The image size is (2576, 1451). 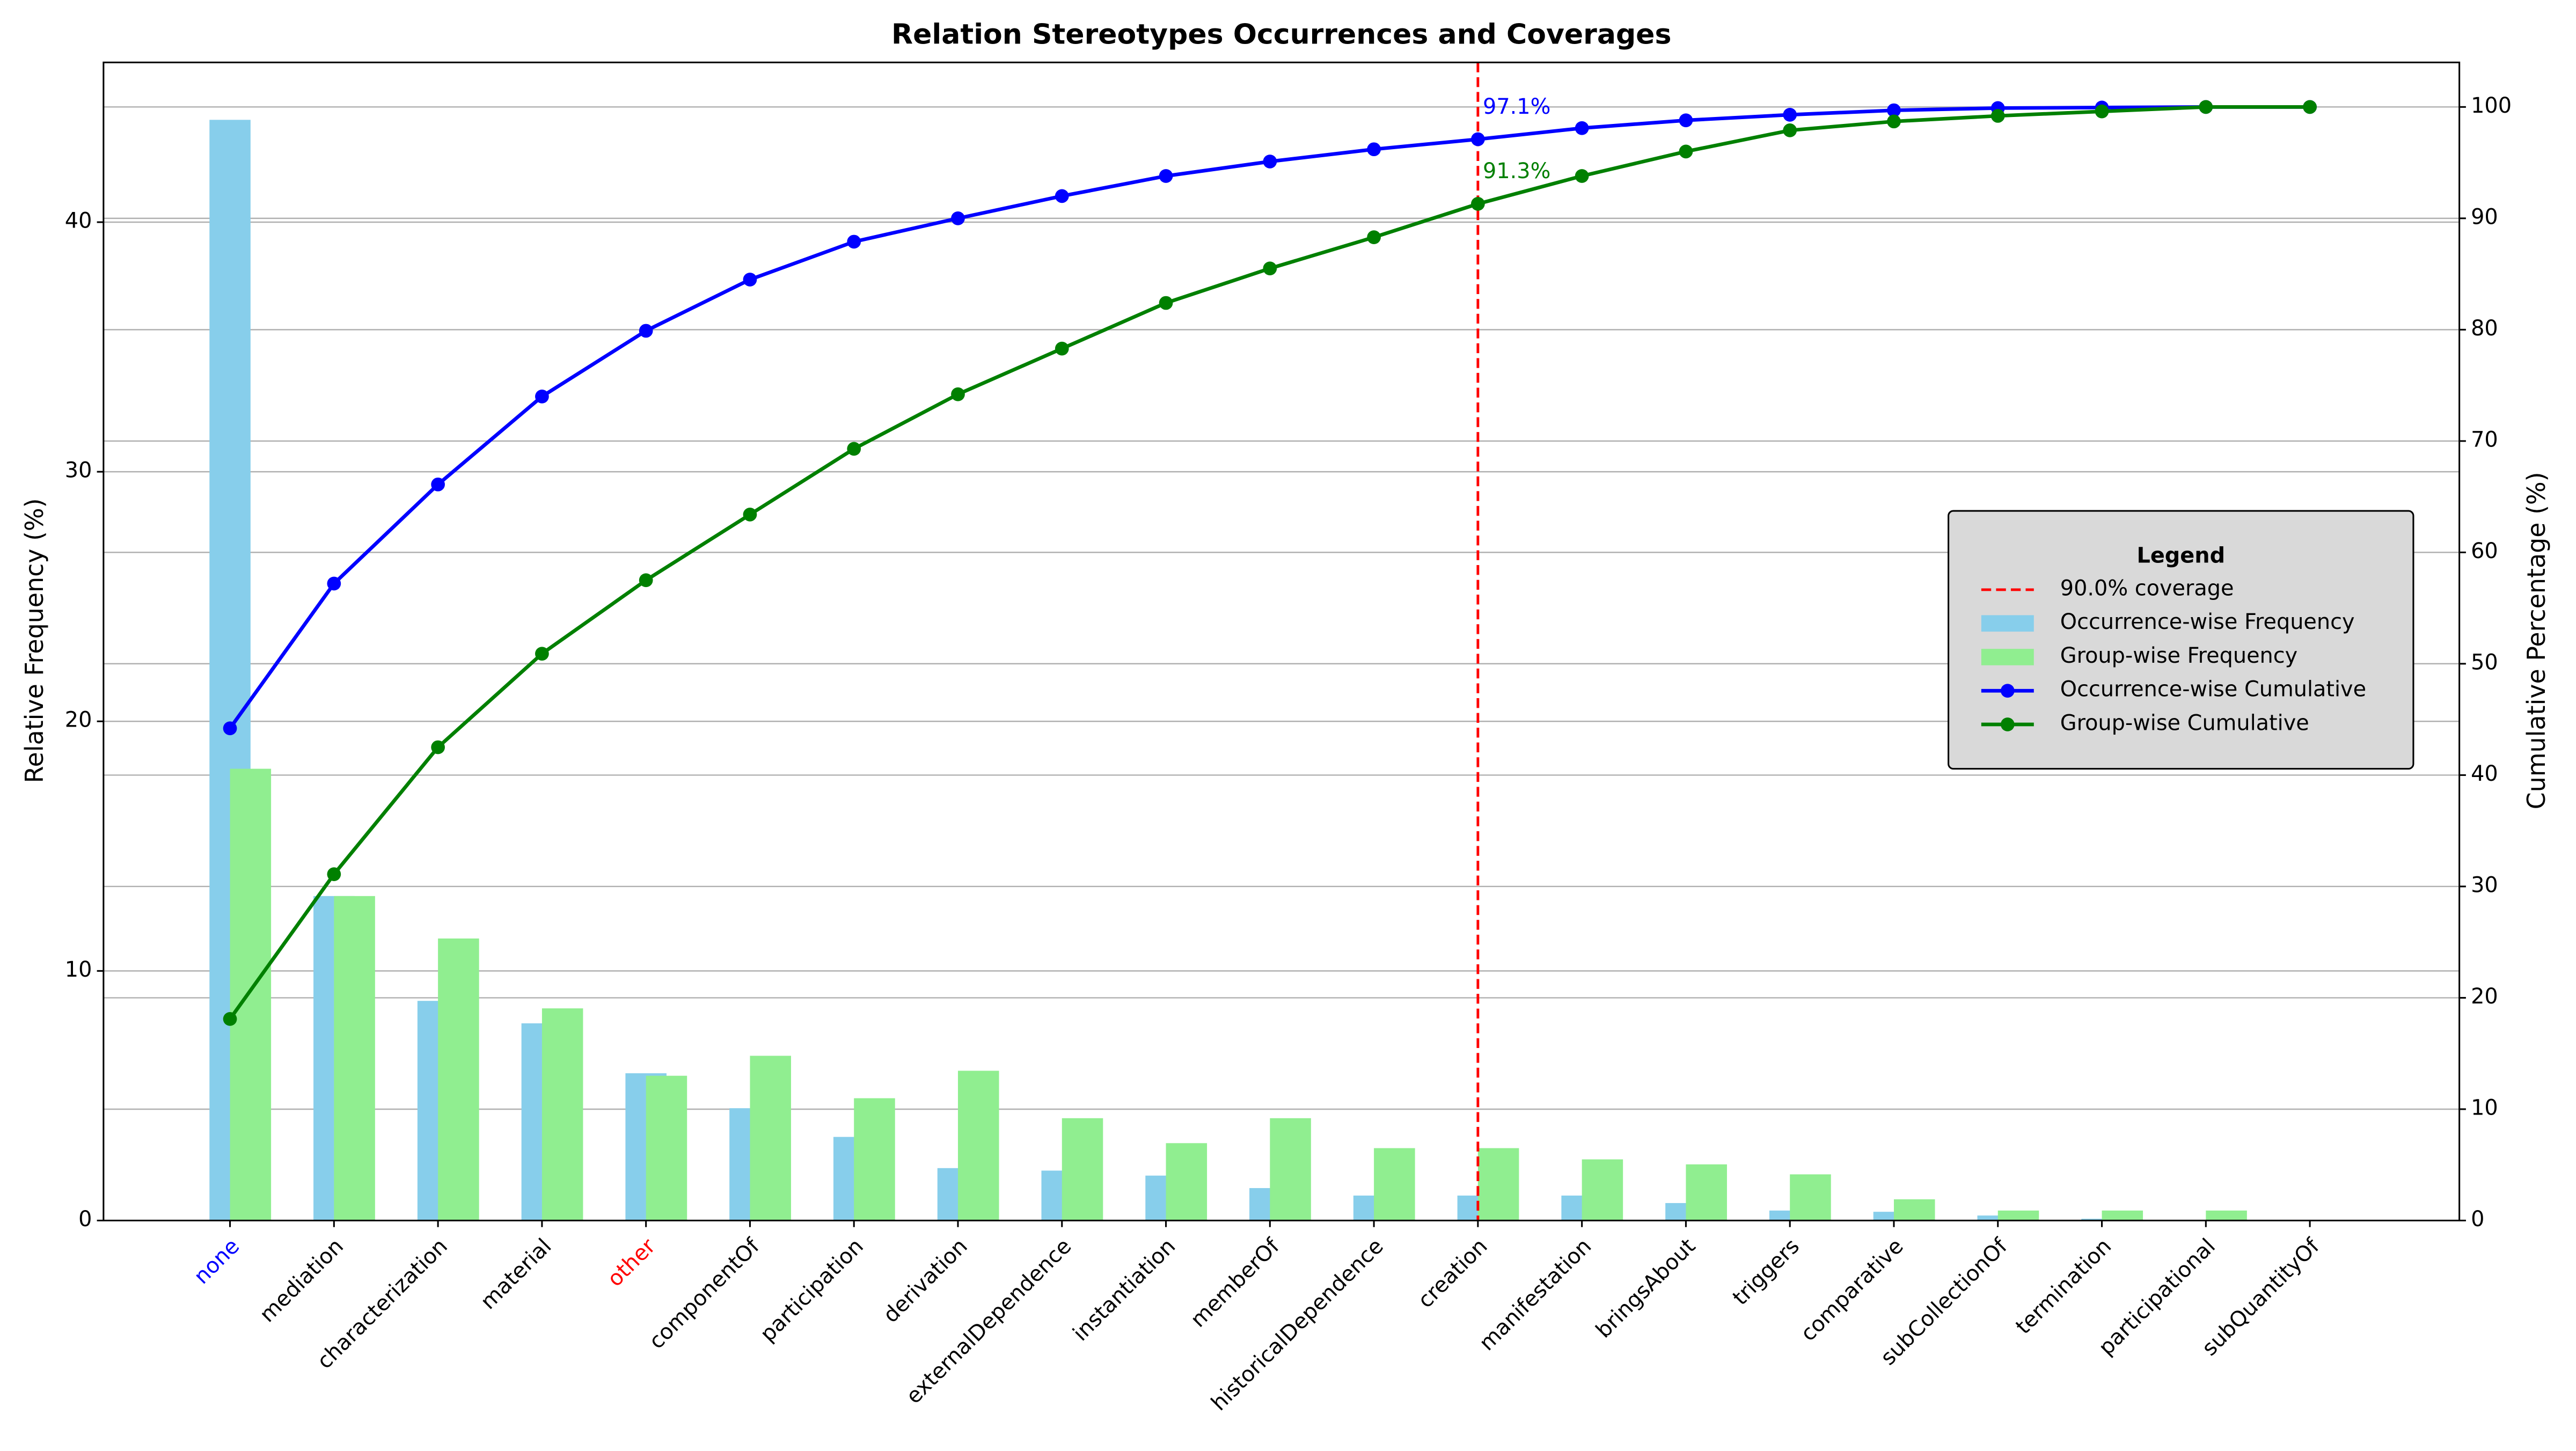 I want to click on y-tick-label: 10, so click(x=78, y=969).